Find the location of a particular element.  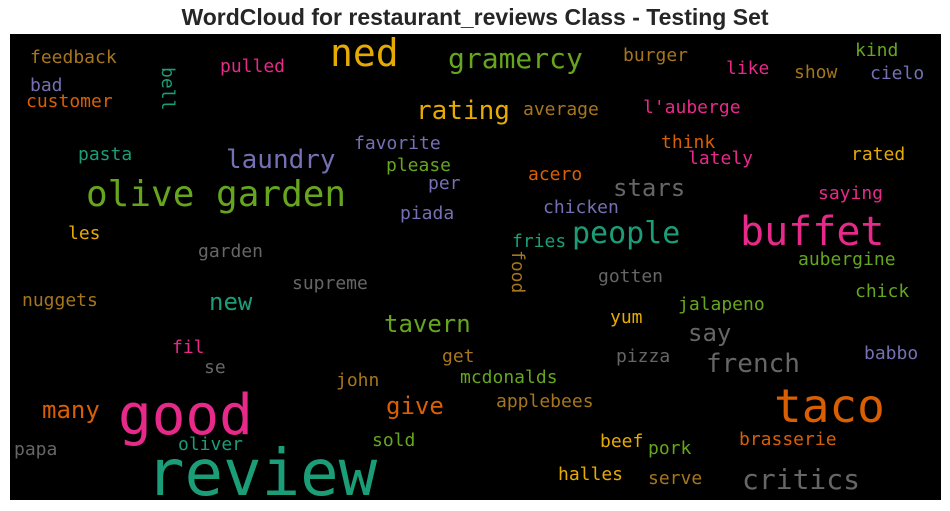

word-average: average is located at coordinates (561, 109).